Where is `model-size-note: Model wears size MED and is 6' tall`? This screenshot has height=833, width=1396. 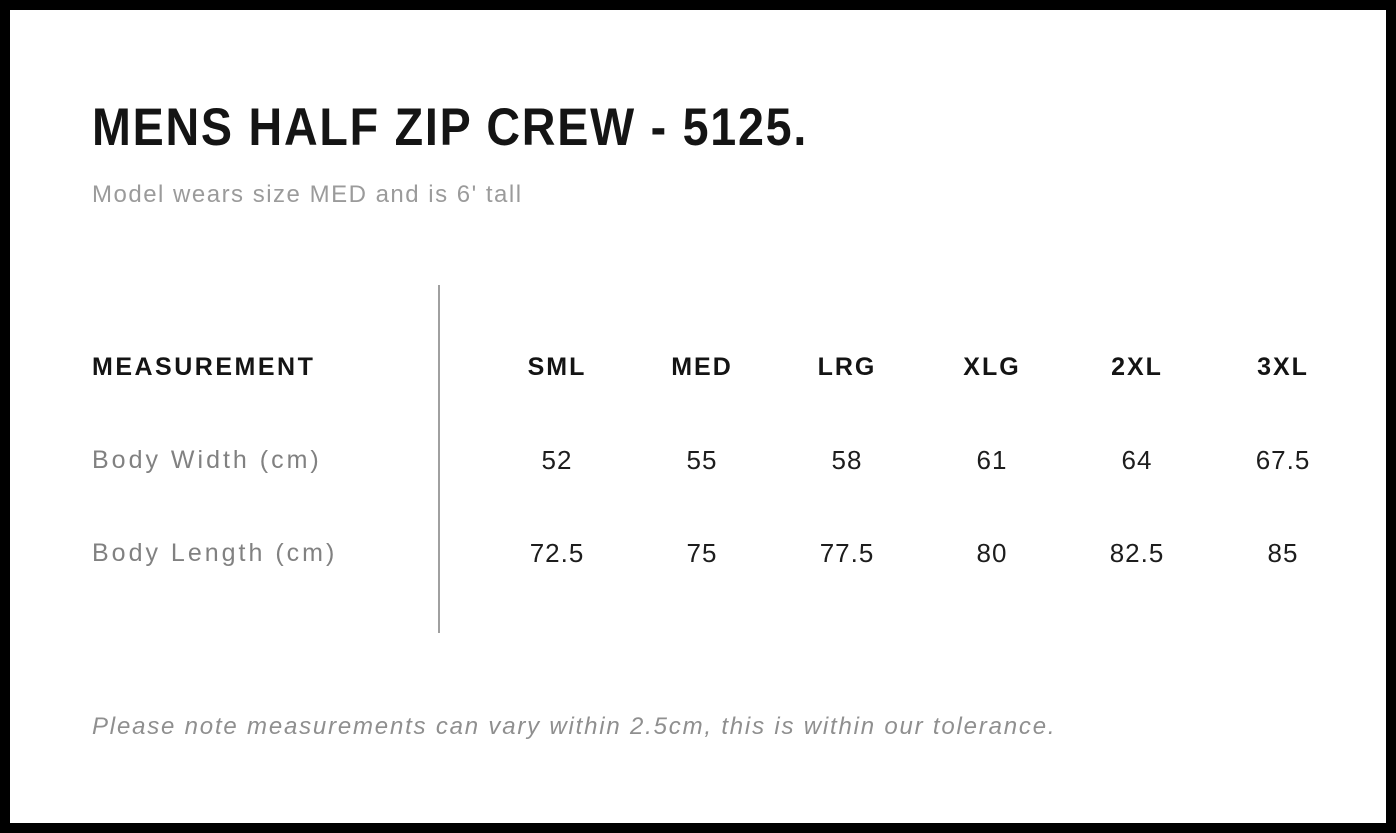 model-size-note: Model wears size MED and is 6' tall is located at coordinates (307, 194).